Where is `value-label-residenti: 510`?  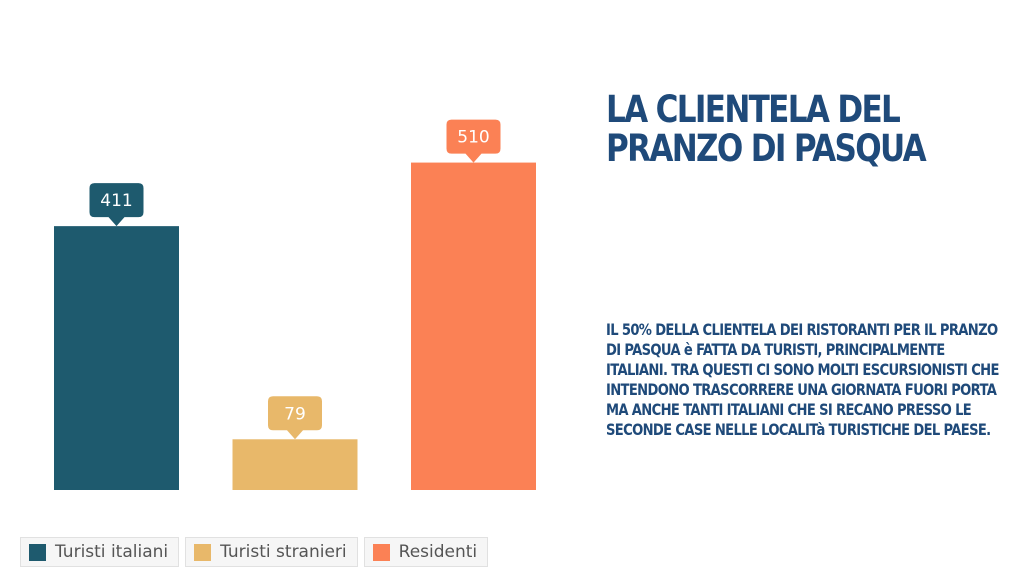
value-label-residenti: 510 is located at coordinates (473, 138).